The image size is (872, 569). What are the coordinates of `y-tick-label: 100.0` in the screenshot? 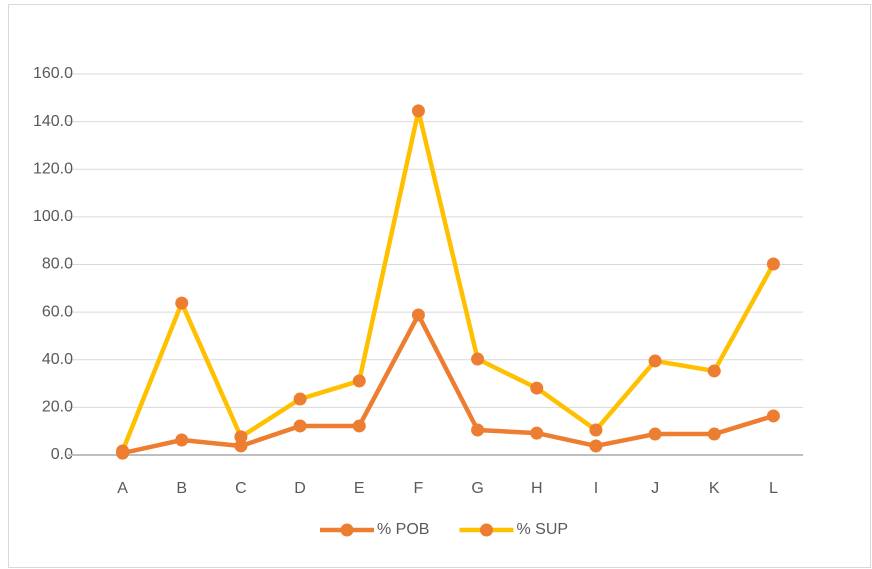 It's located at (53, 216).